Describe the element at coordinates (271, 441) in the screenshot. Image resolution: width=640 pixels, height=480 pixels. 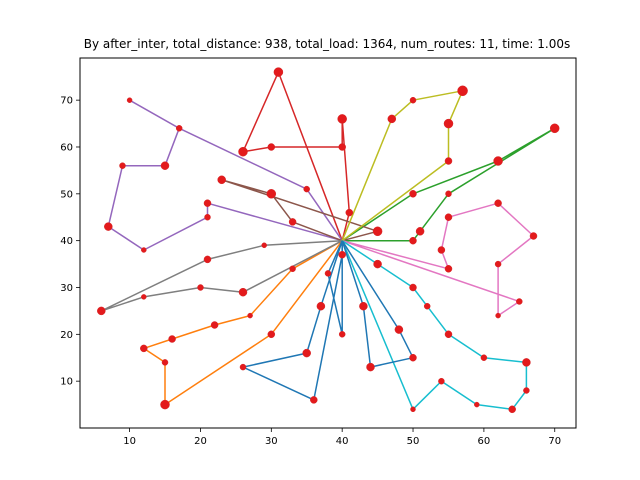
I see `x-tick-label: 30` at that location.